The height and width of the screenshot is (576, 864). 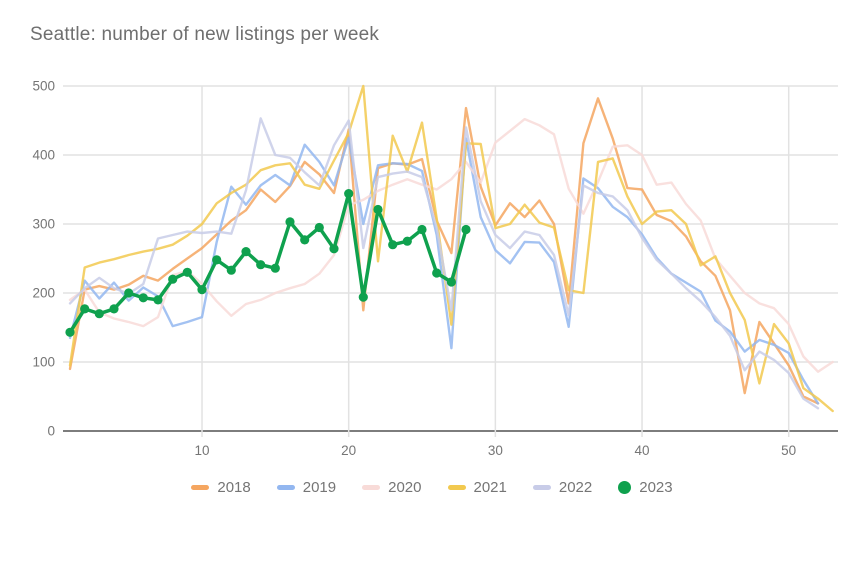 I want to click on series-2023-line, so click(x=268, y=263).